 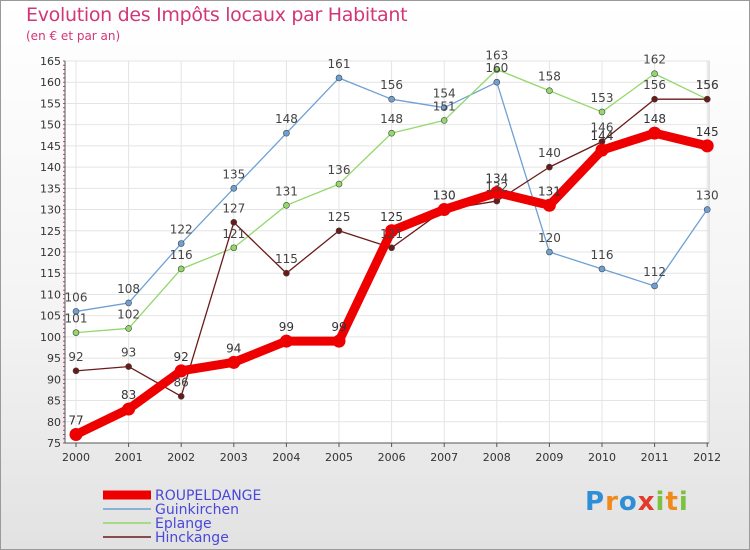 What do you see at coordinates (50, 61) in the screenshot?
I see `y-tick-label: 165` at bounding box center [50, 61].